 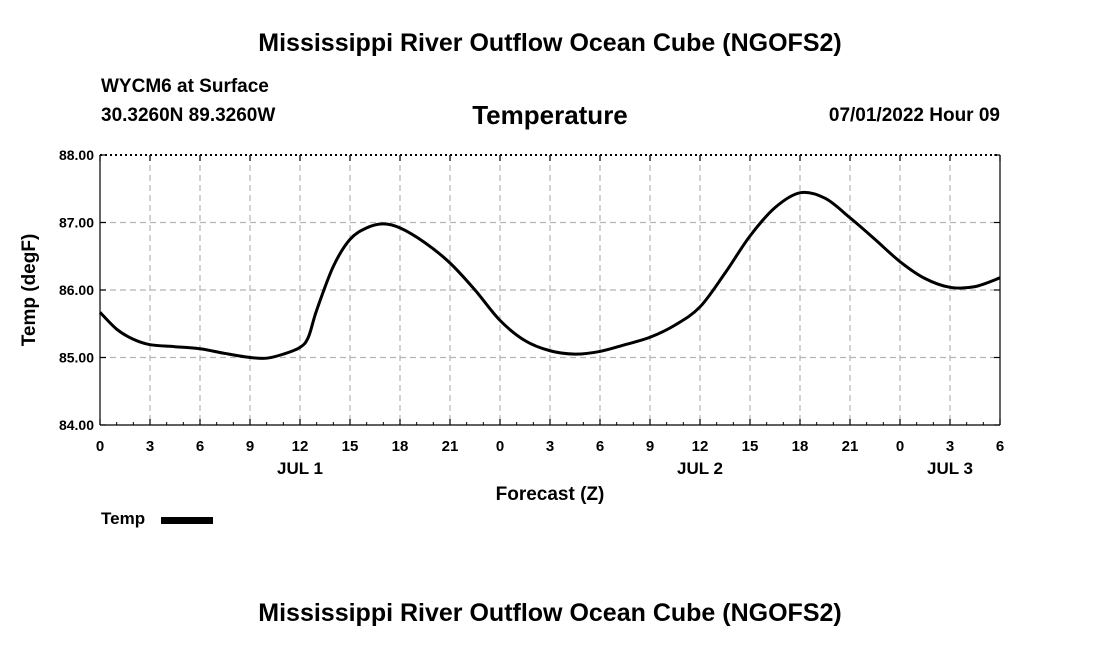 What do you see at coordinates (123, 518) in the screenshot?
I see `legend-label: Temp` at bounding box center [123, 518].